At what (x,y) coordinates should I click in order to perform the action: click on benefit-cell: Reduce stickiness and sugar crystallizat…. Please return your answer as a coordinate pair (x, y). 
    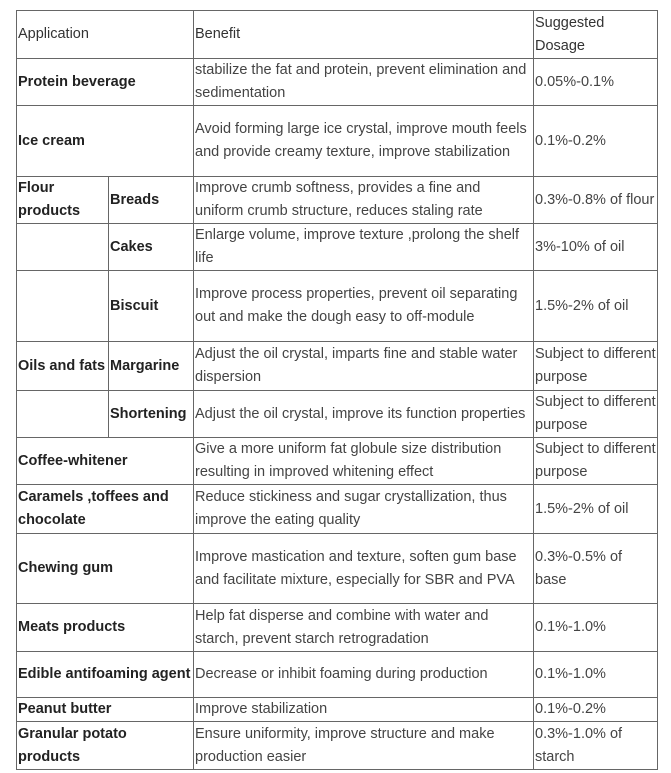
    Looking at the image, I should click on (363, 509).